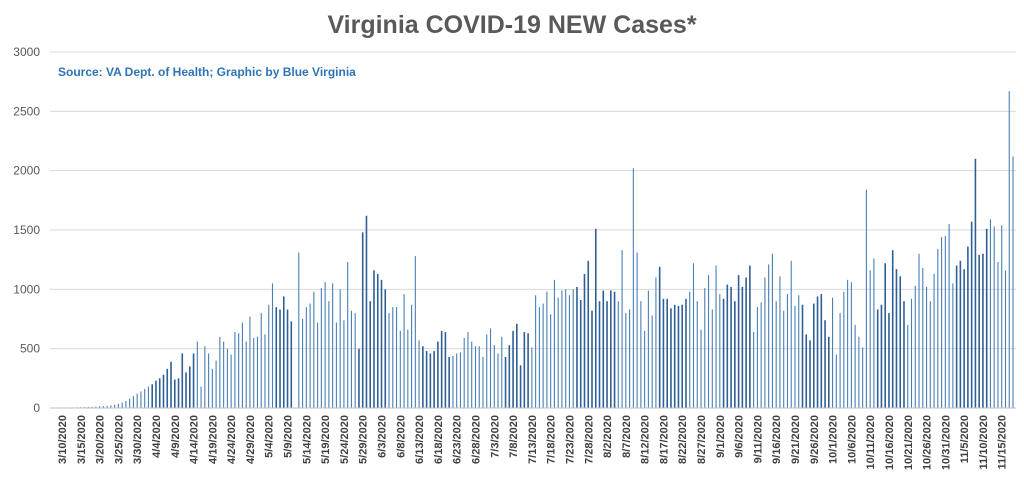  I want to click on x-tick-label: 6/13/2020, so click(420, 439).